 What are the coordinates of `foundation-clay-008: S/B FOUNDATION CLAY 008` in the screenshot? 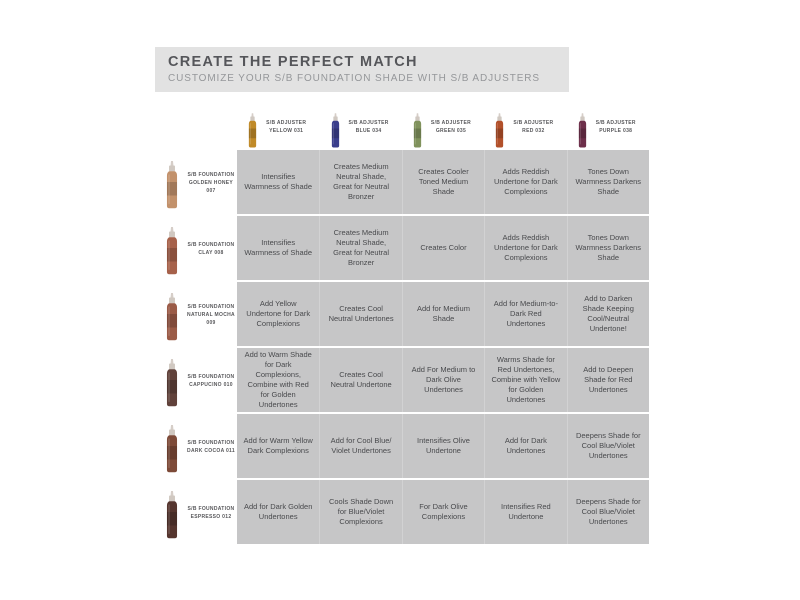 It's located at (196, 249).